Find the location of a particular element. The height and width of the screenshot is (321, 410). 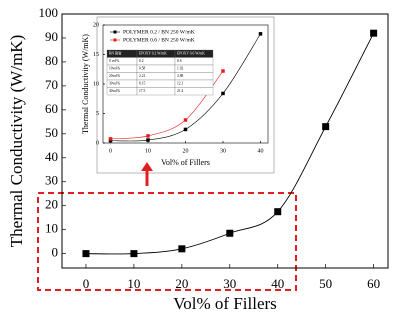

table-text: 0.6 is located at coordinates (179, 61).